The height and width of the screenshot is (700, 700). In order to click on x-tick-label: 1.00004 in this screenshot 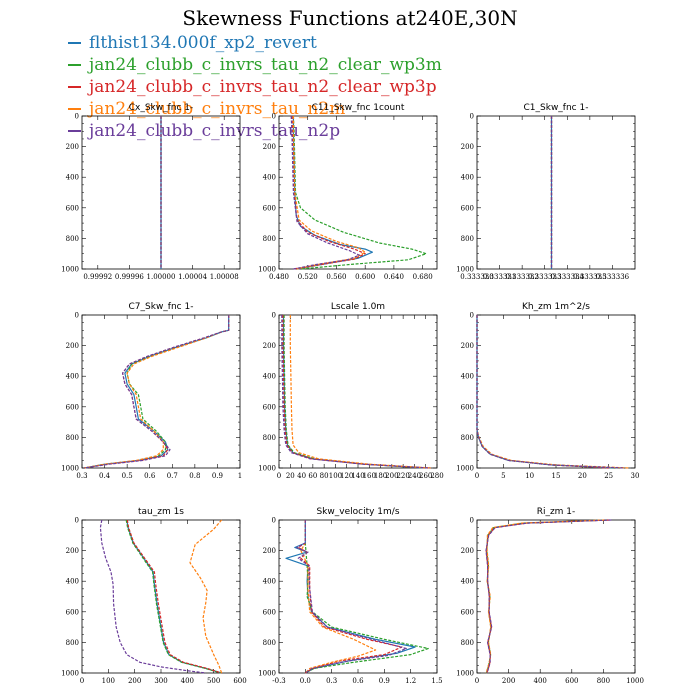, I will do `click(192, 277)`.